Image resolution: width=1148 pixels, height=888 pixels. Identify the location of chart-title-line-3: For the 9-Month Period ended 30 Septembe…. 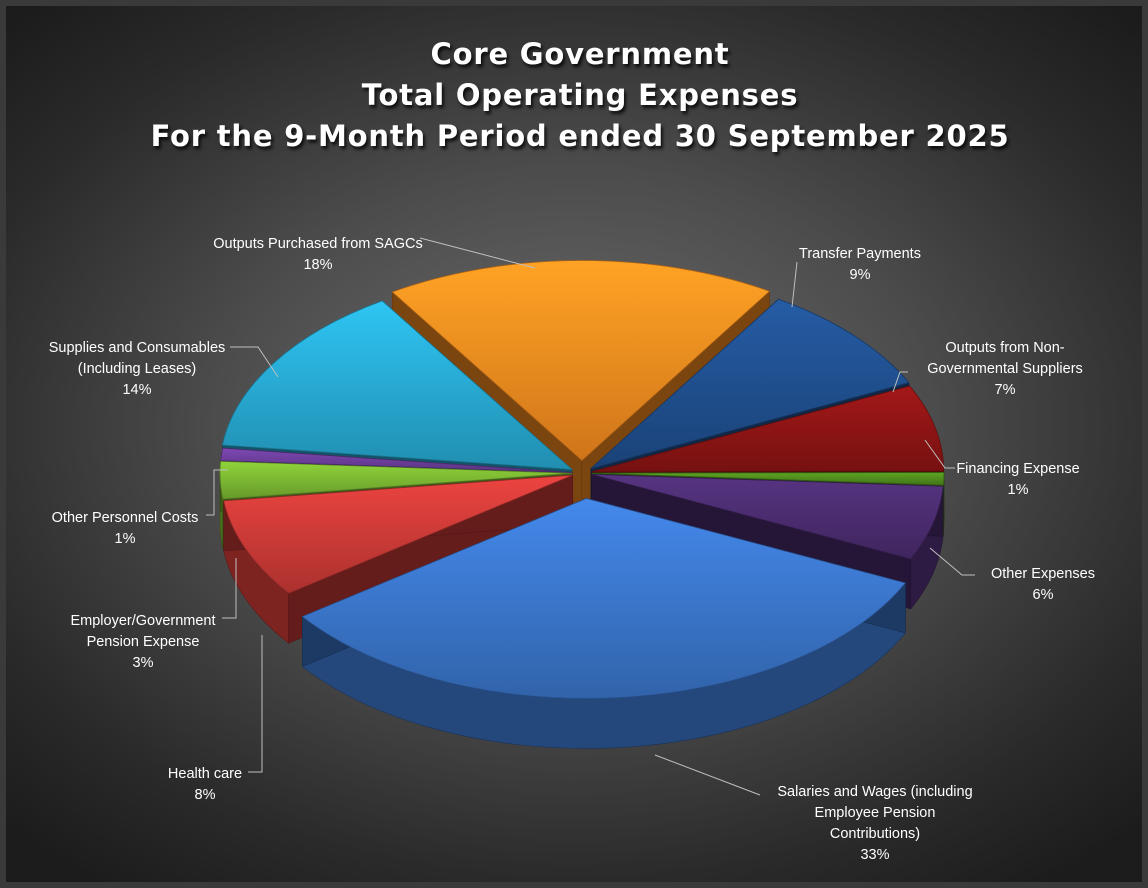
(580, 136).